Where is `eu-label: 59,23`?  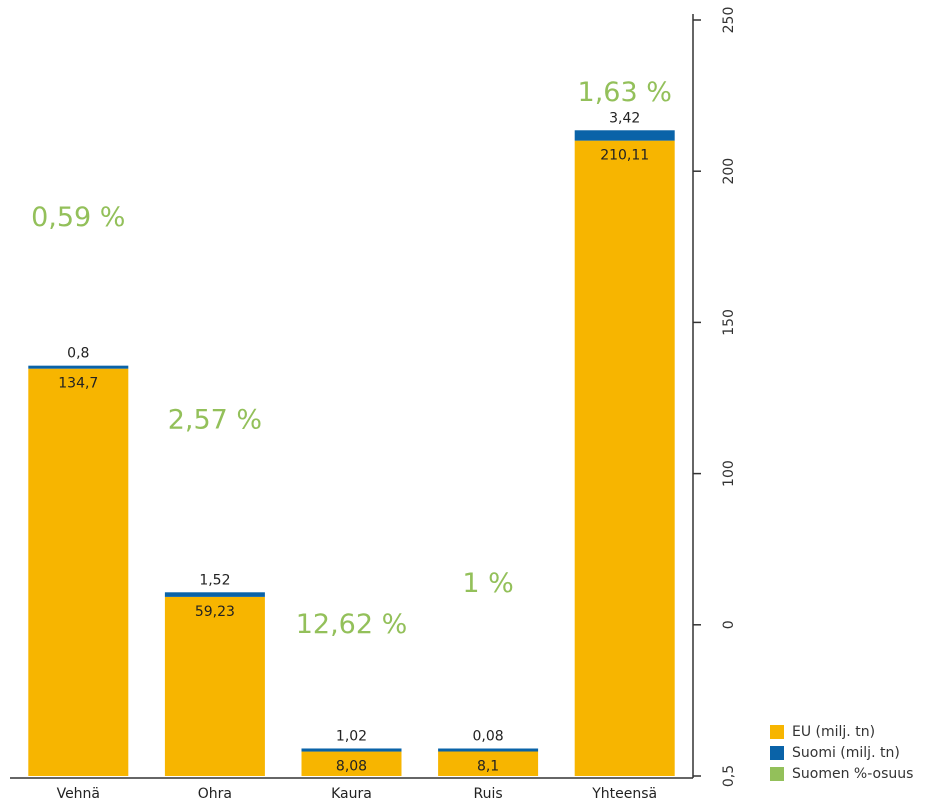 eu-label: 59,23 is located at coordinates (215, 612).